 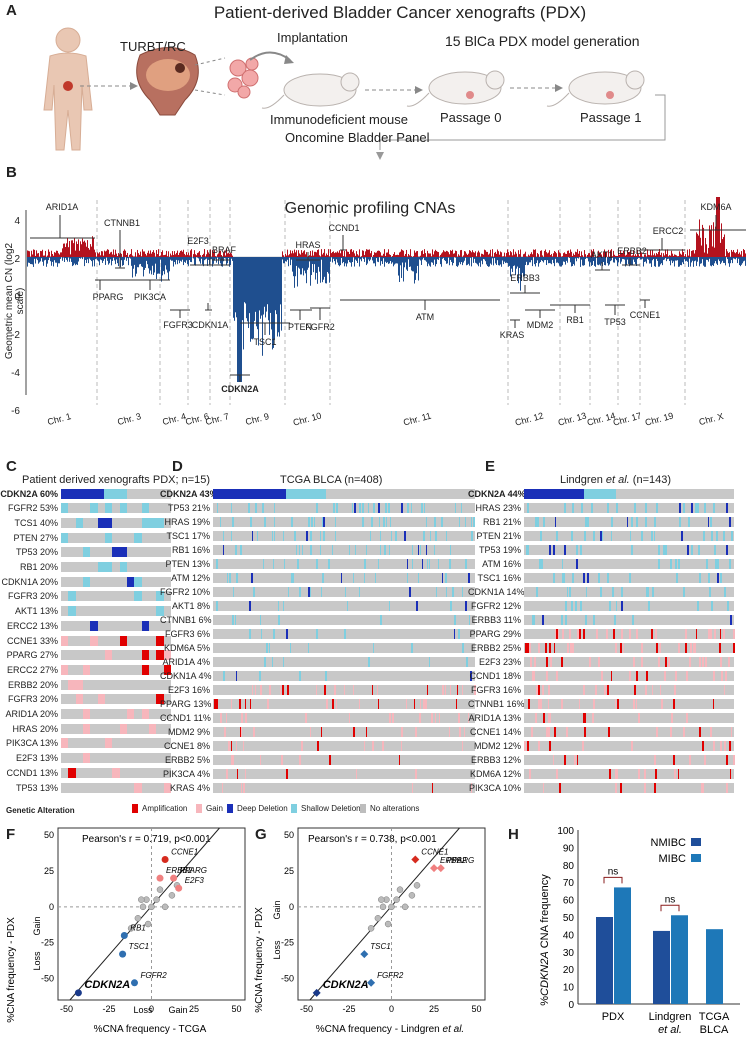 What do you see at coordinates (306, 1009) in the screenshot?
I see `xtick: -50` at bounding box center [306, 1009].